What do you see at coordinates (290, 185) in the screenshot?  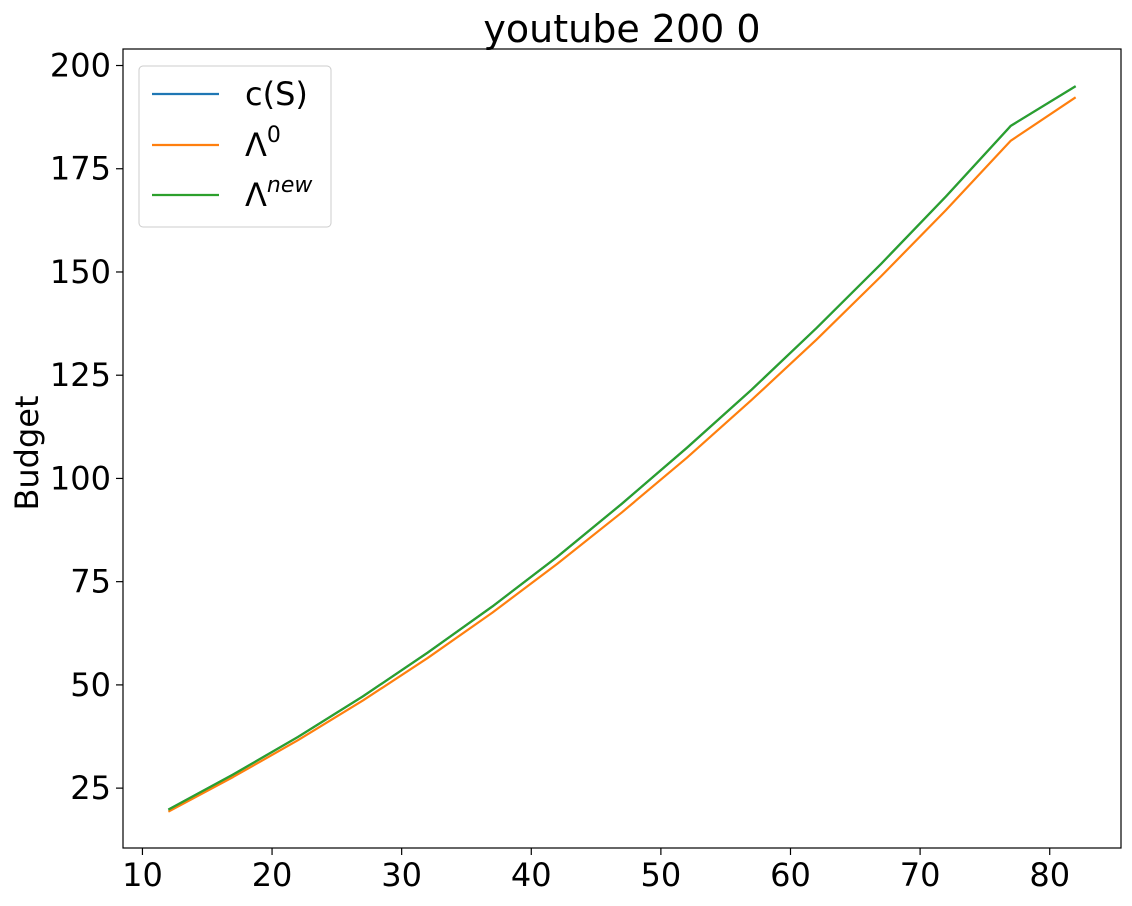 I see `legend-label-sup-2: new` at bounding box center [290, 185].